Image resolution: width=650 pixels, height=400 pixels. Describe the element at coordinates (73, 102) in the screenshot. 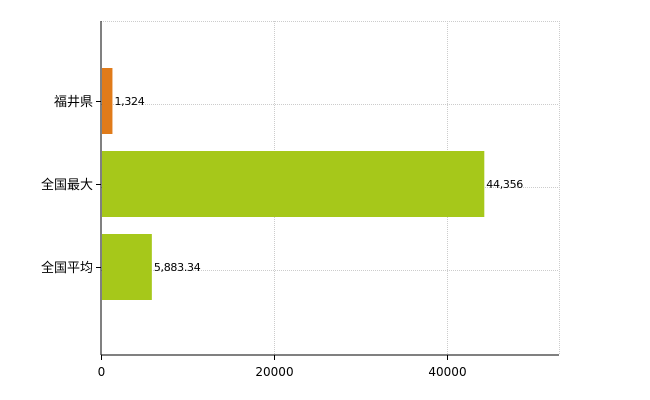

I see `category-label-0: 福井県` at that location.